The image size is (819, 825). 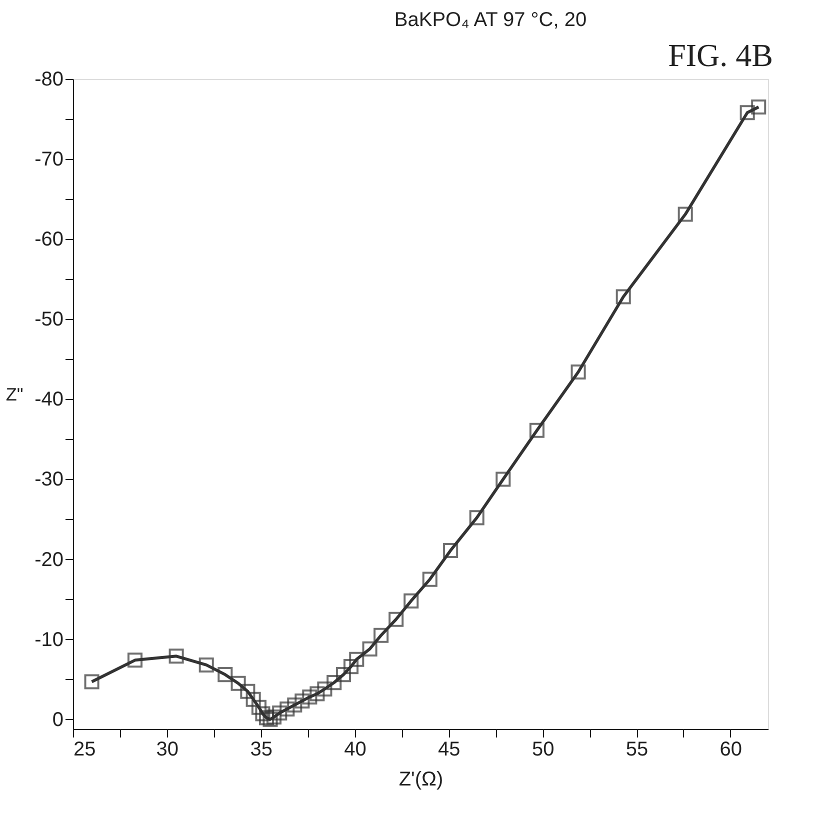 What do you see at coordinates (261, 749) in the screenshot?
I see `x-tick-label: 35` at bounding box center [261, 749].